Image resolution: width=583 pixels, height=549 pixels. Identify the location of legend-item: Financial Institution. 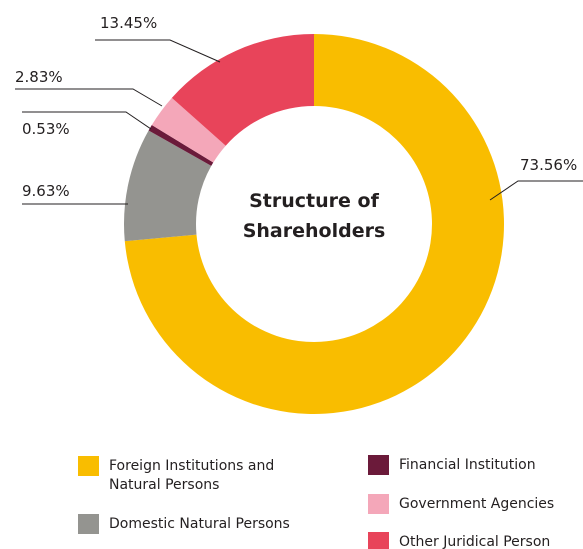
(475, 465).